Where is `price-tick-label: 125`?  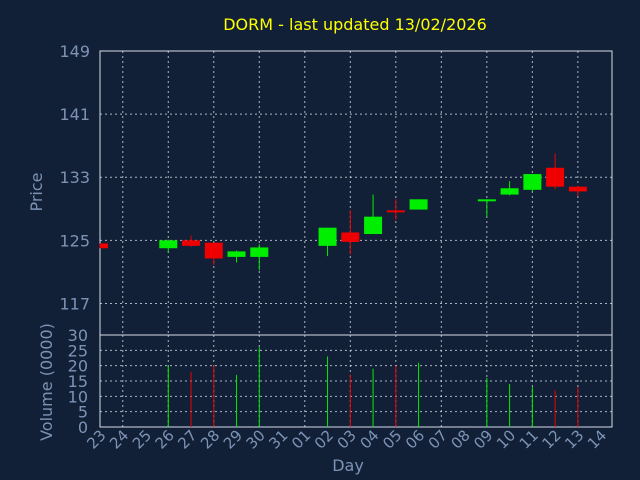 price-tick-label: 125 is located at coordinates (74, 240).